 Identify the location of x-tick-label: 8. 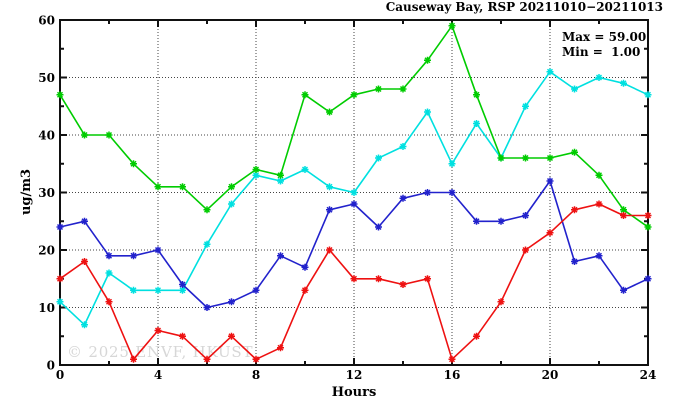
(256, 375).